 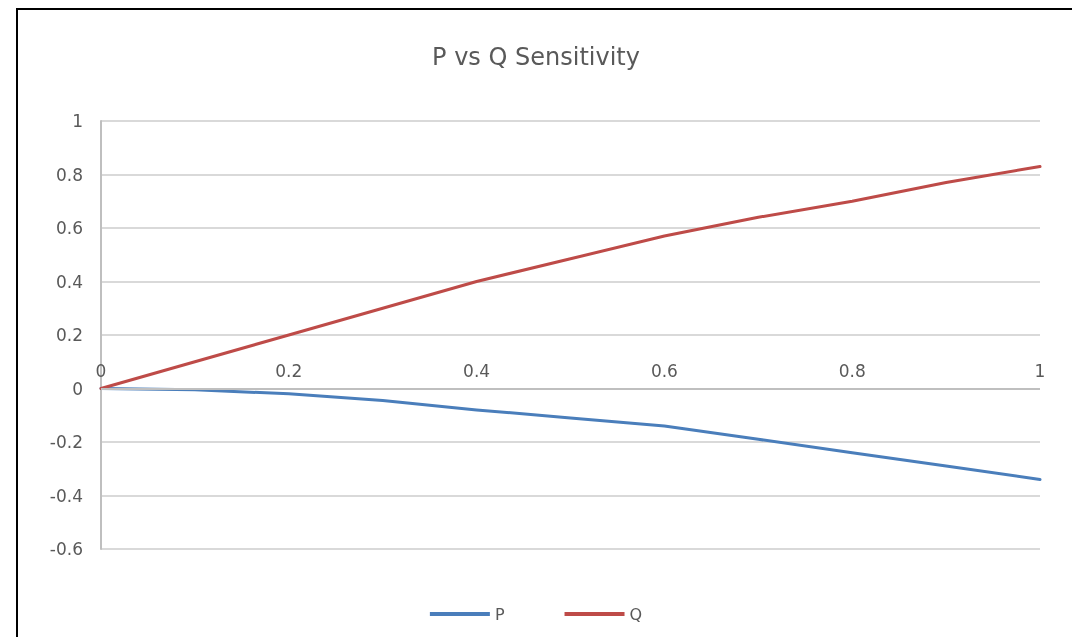 What do you see at coordinates (664, 371) in the screenshot?
I see `x-tick-label: 0.6` at bounding box center [664, 371].